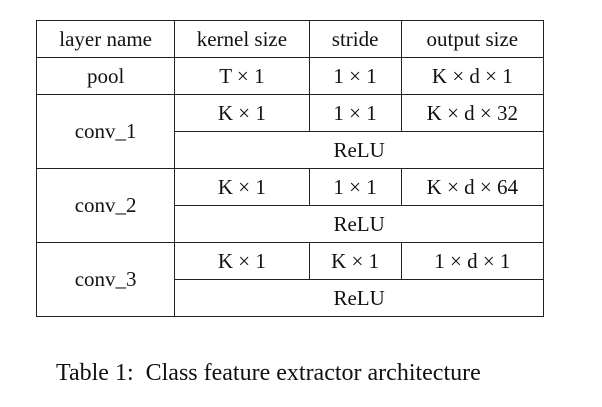 Image resolution: width=602 pixels, height=407 pixels. What do you see at coordinates (313, 373) in the screenshot?
I see `caption-text: Class feature extractor architecture` at bounding box center [313, 373].